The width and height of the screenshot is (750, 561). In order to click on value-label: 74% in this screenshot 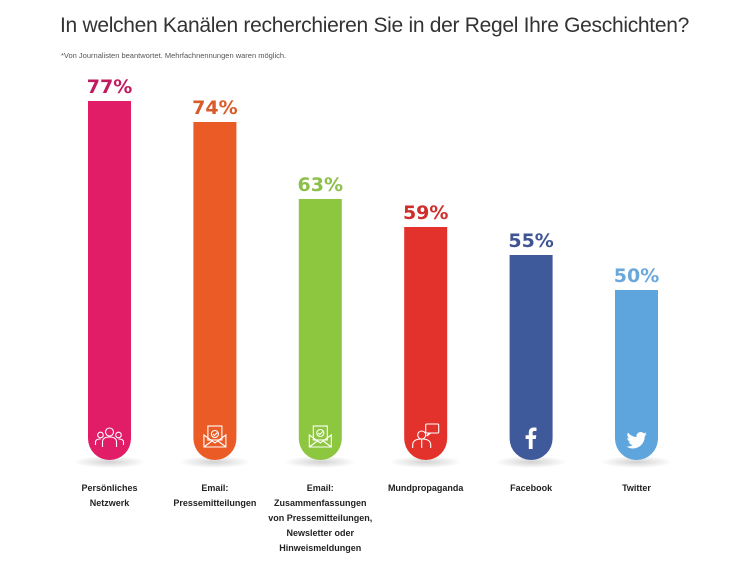, I will do `click(214, 108)`.